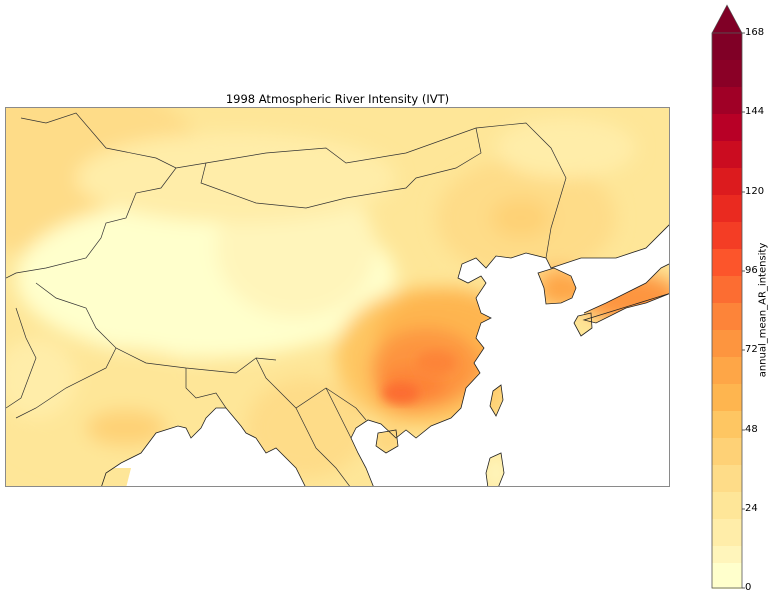  I want to click on colorbar-tick-24: 24, so click(751, 508).